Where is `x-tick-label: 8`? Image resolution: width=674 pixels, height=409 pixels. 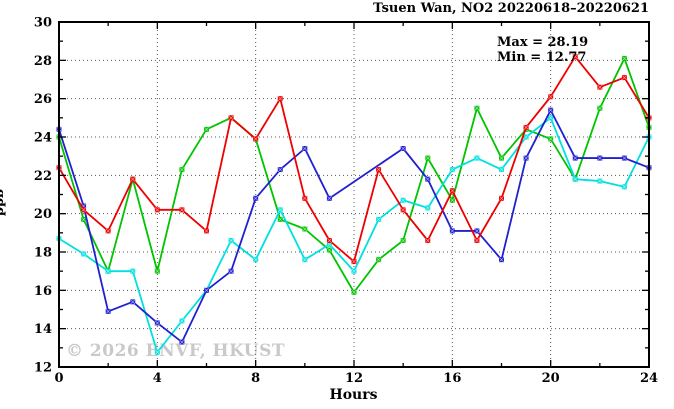 x-tick-label: 8 is located at coordinates (255, 378).